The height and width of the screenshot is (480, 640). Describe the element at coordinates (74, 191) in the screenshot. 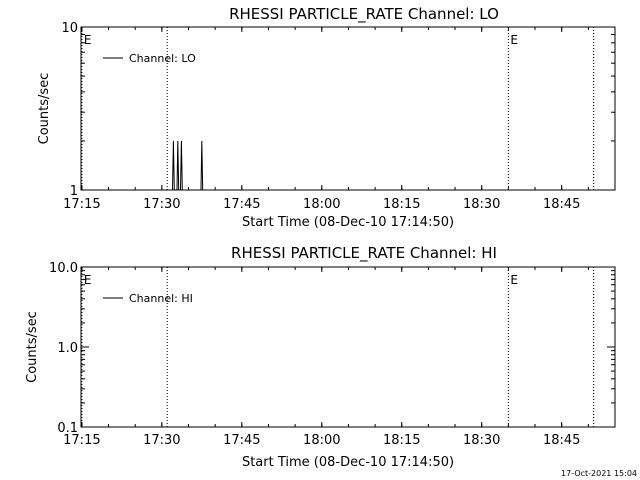

I see `y-tick-label: 1` at that location.